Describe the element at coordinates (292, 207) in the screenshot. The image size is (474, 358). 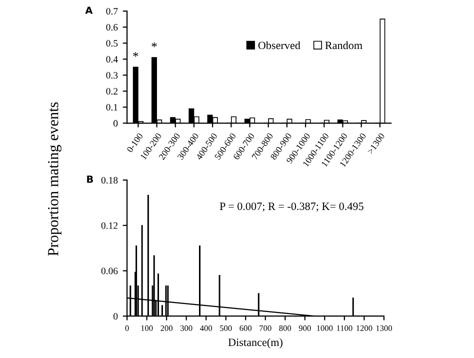
I see `annotation: P = 0.007; R = -0.387; K= 0.495` at that location.